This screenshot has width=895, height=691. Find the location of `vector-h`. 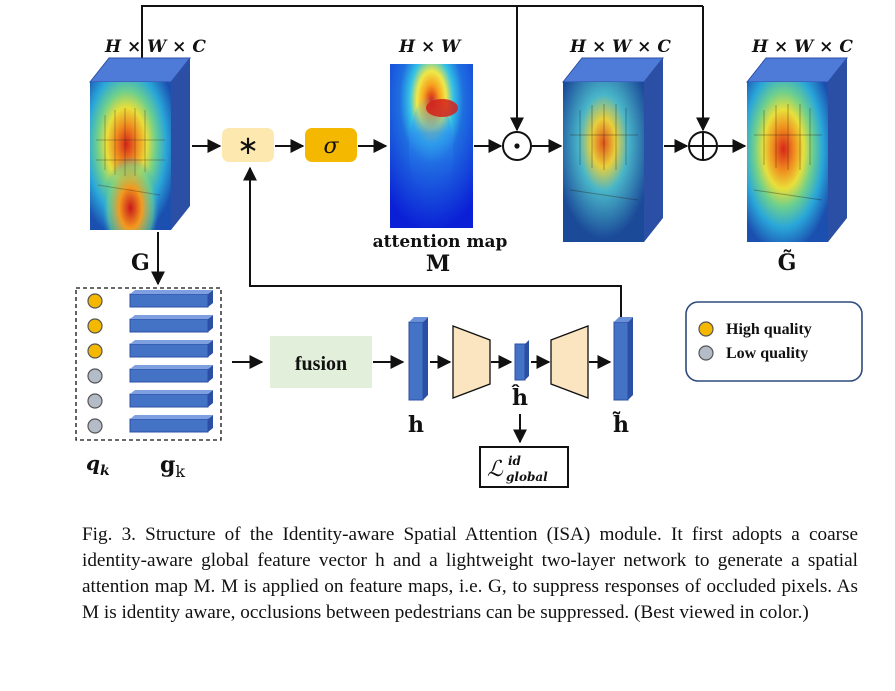

vector-h is located at coordinates (418, 359).